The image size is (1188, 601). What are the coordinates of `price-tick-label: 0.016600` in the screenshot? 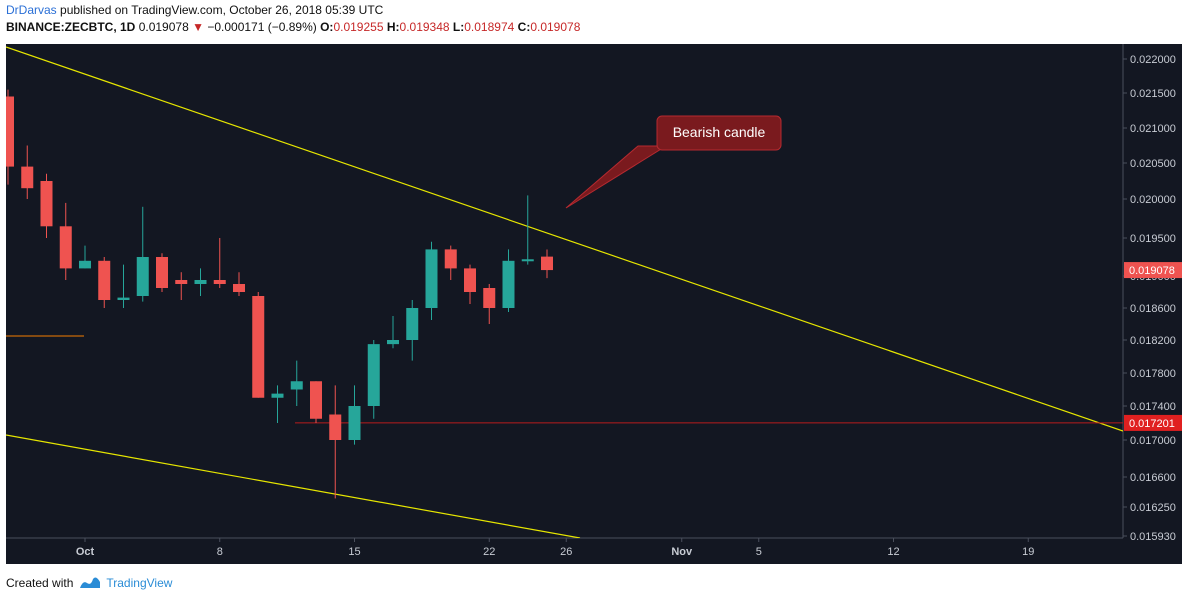 It's located at (1153, 478).